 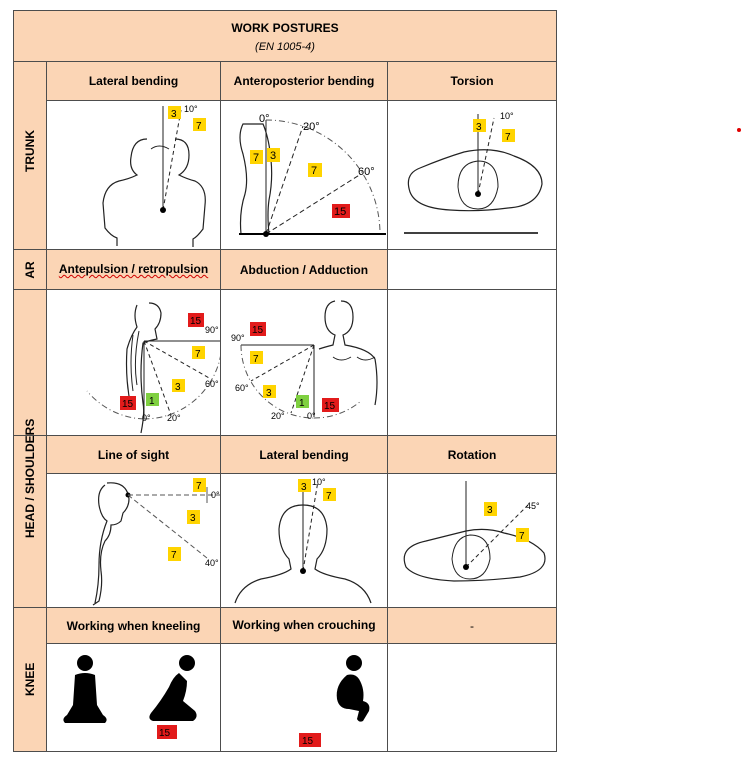 What do you see at coordinates (472, 175) in the screenshot?
I see `trunk-torsion-illustration: 10° 3 7` at bounding box center [472, 175].